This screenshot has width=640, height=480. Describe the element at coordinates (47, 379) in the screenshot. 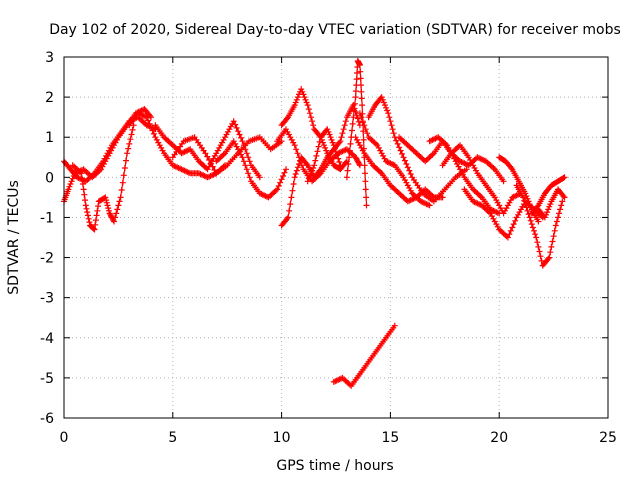

I see `y-tick-label: -5` at that location.